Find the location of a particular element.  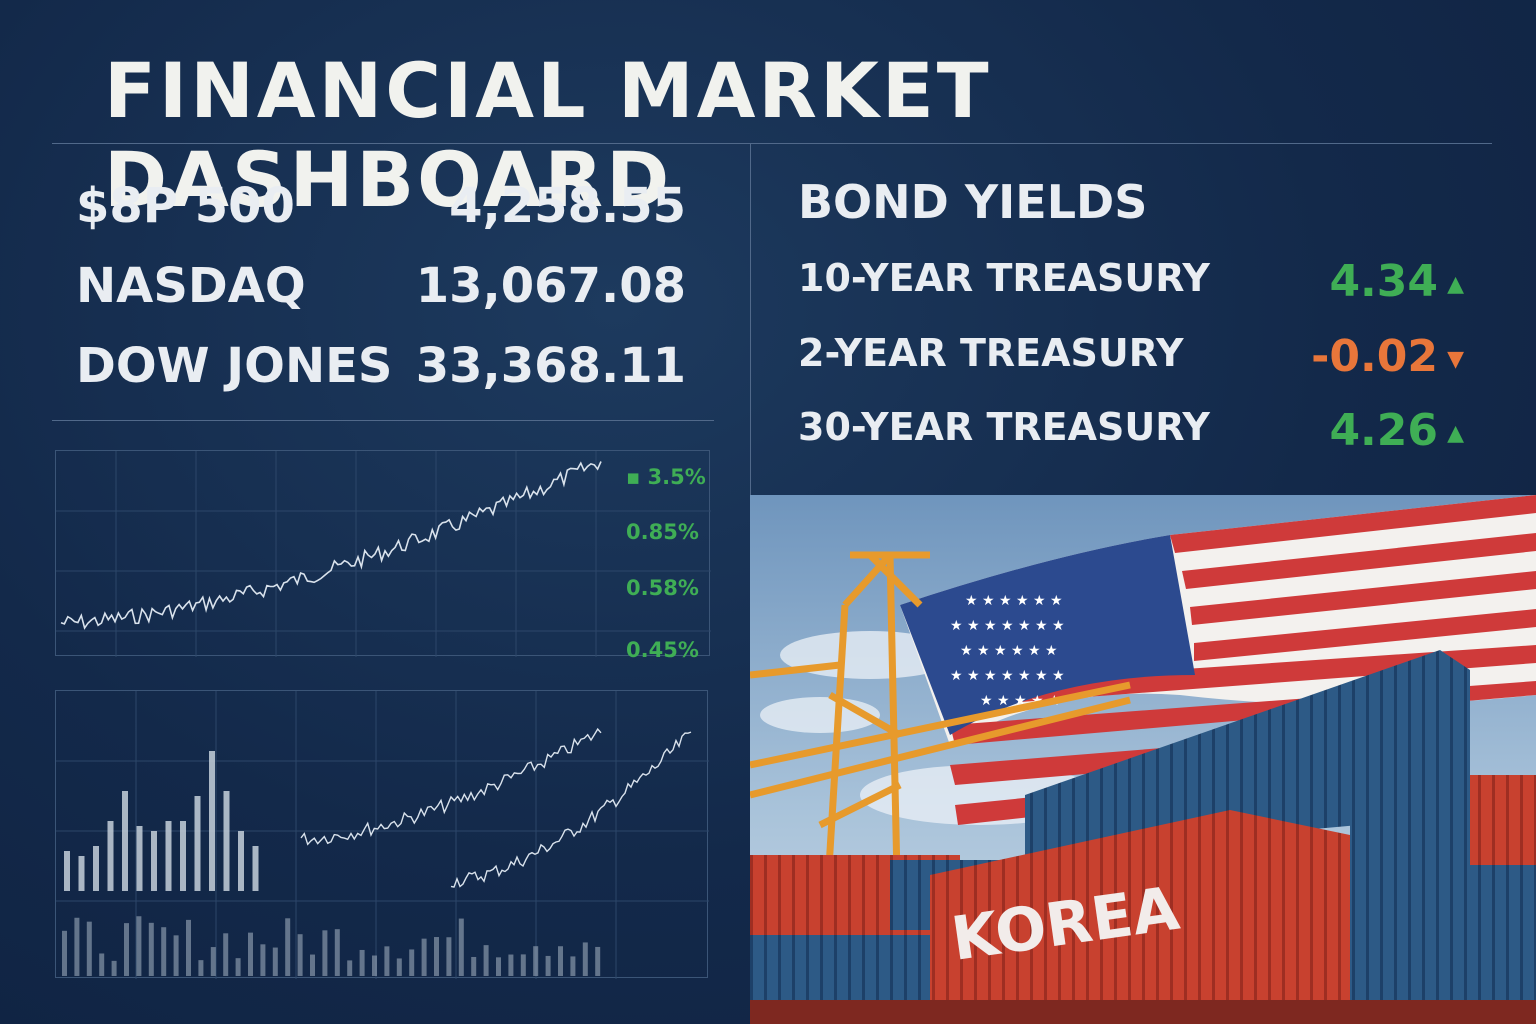

bond-yields-heading: BOND YIELDS is located at coordinates (973, 202).